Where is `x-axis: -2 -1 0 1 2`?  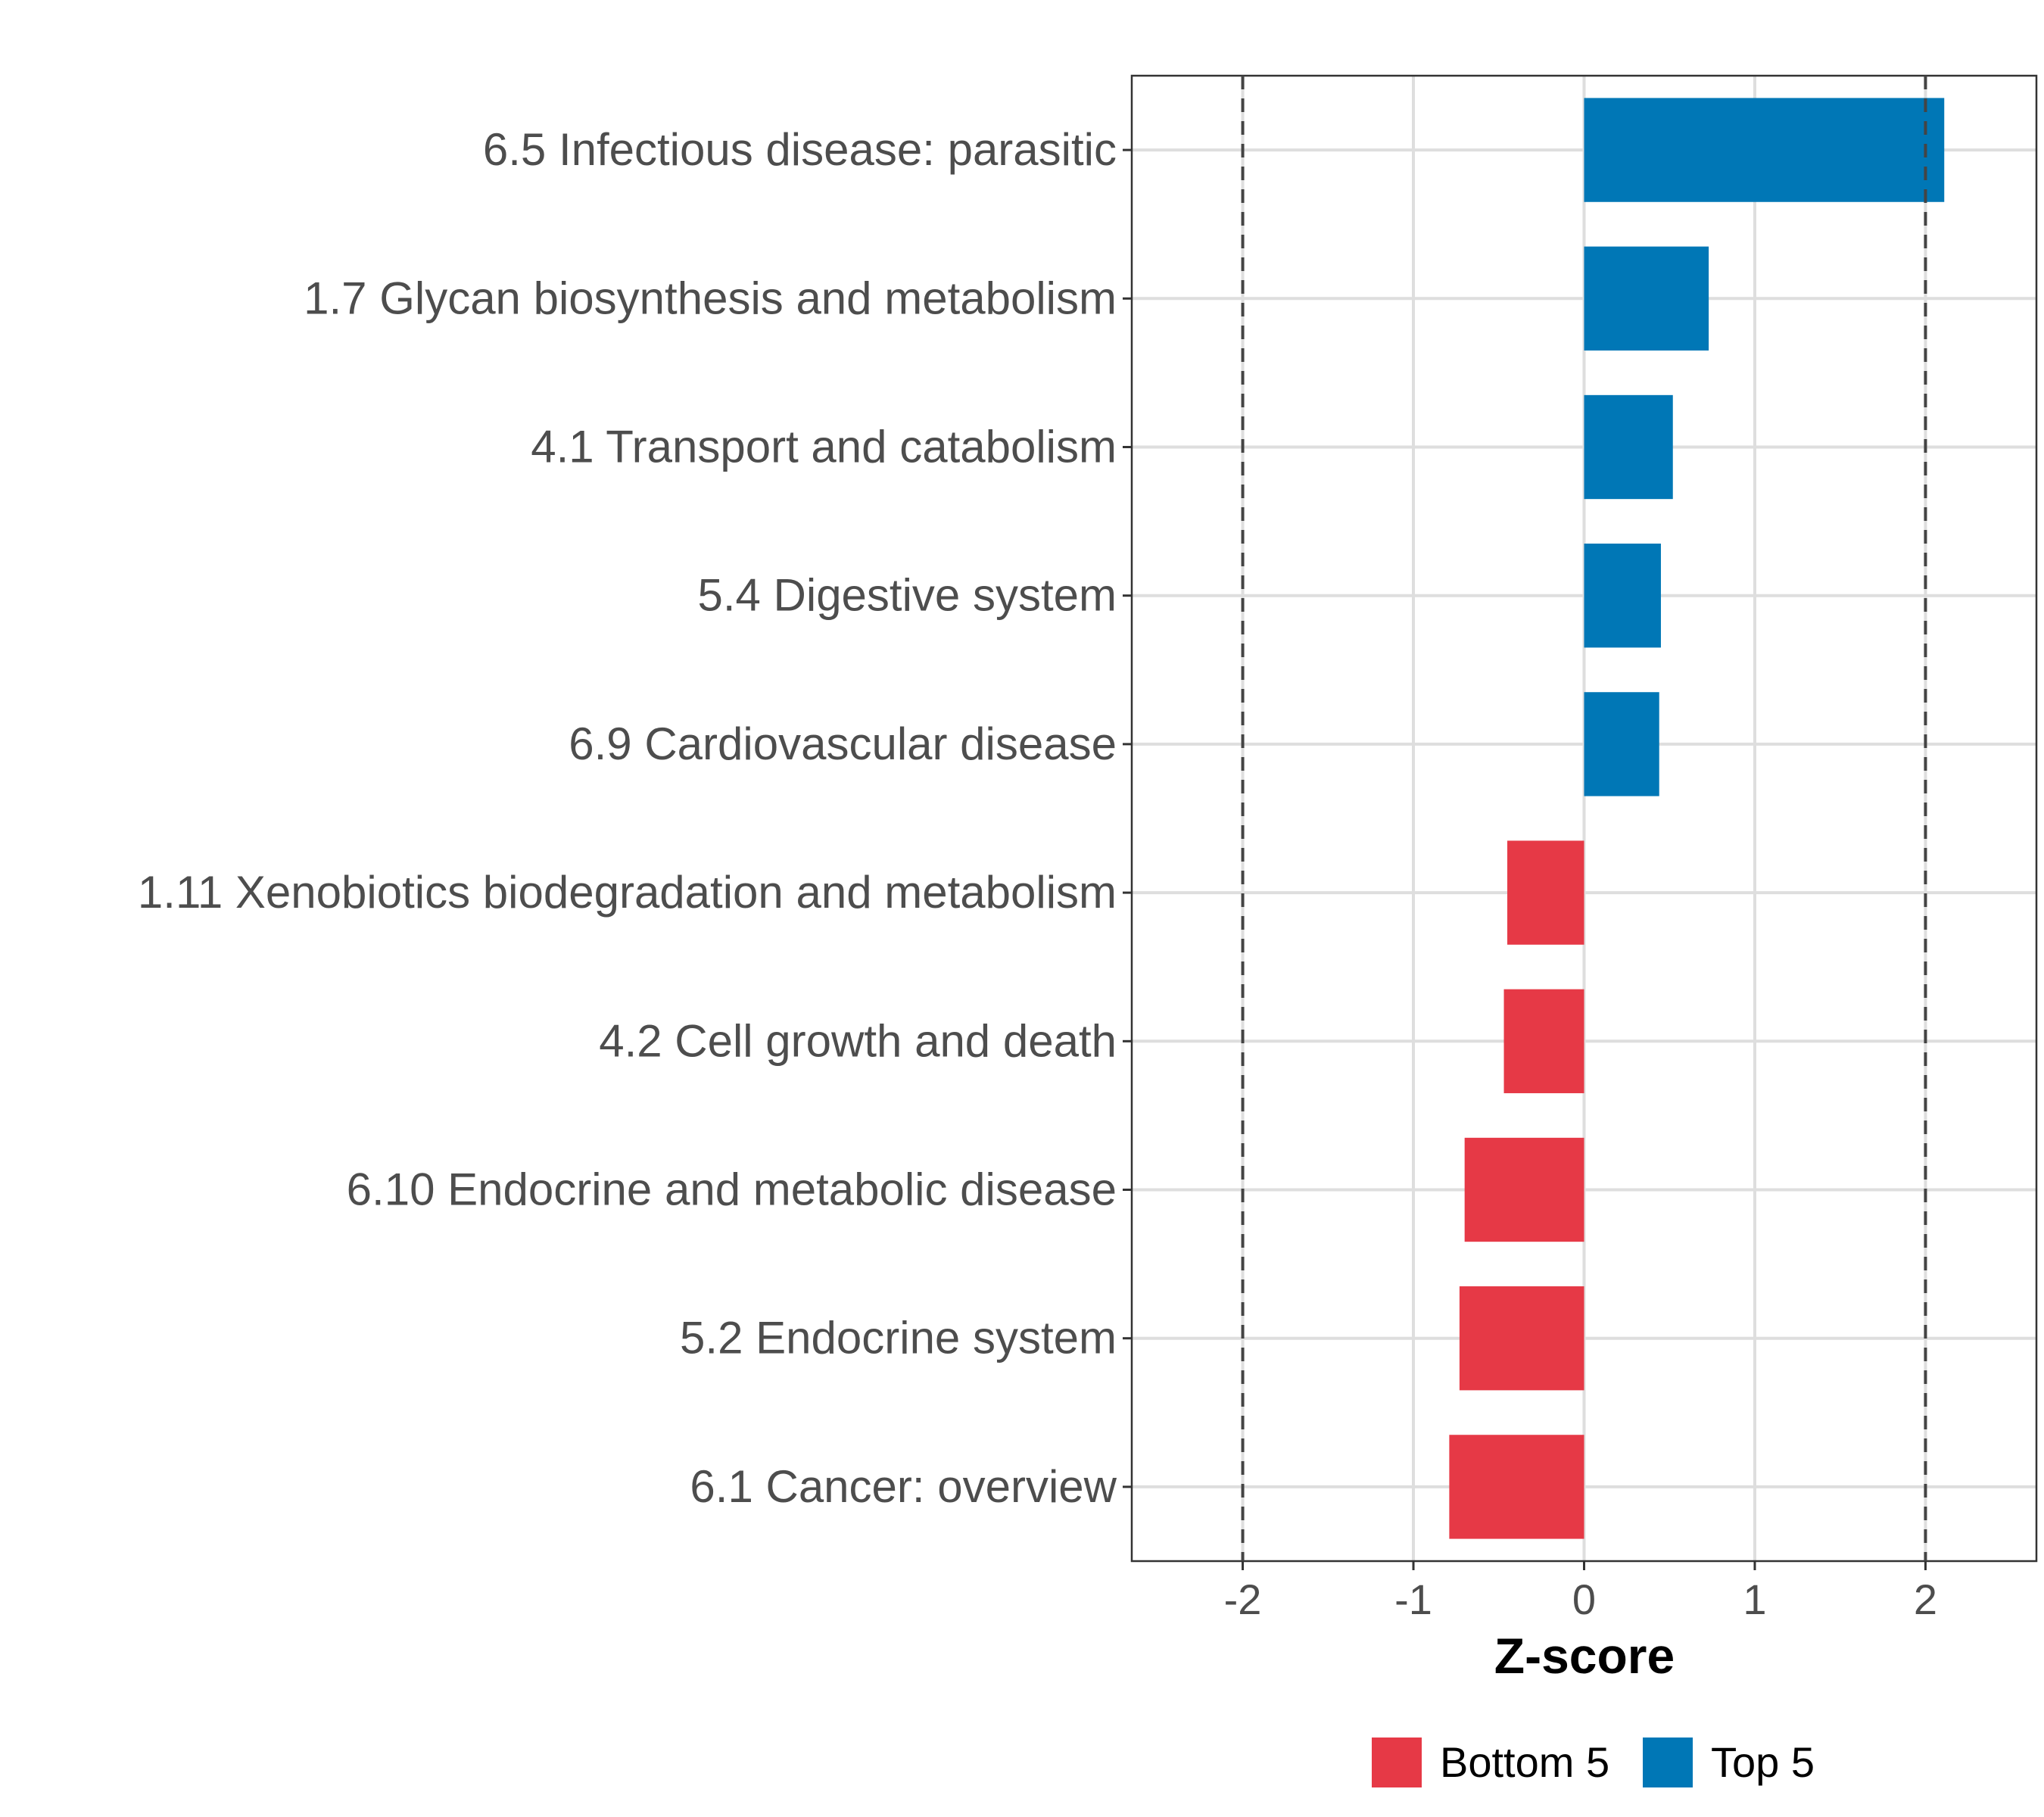 x-axis: -2 -1 0 1 2 is located at coordinates (1581, 1592).